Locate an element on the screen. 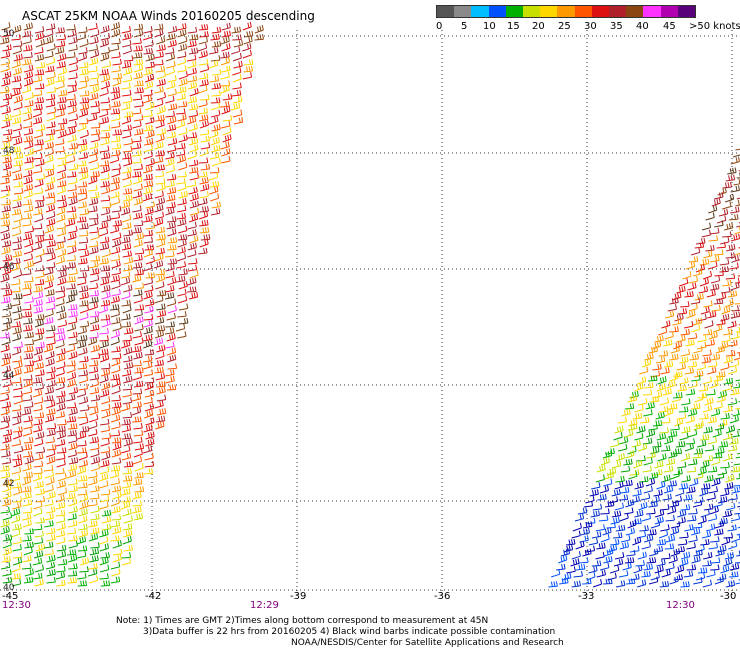 The width and height of the screenshot is (740, 650). lon-label: -39 is located at coordinates (298, 596).